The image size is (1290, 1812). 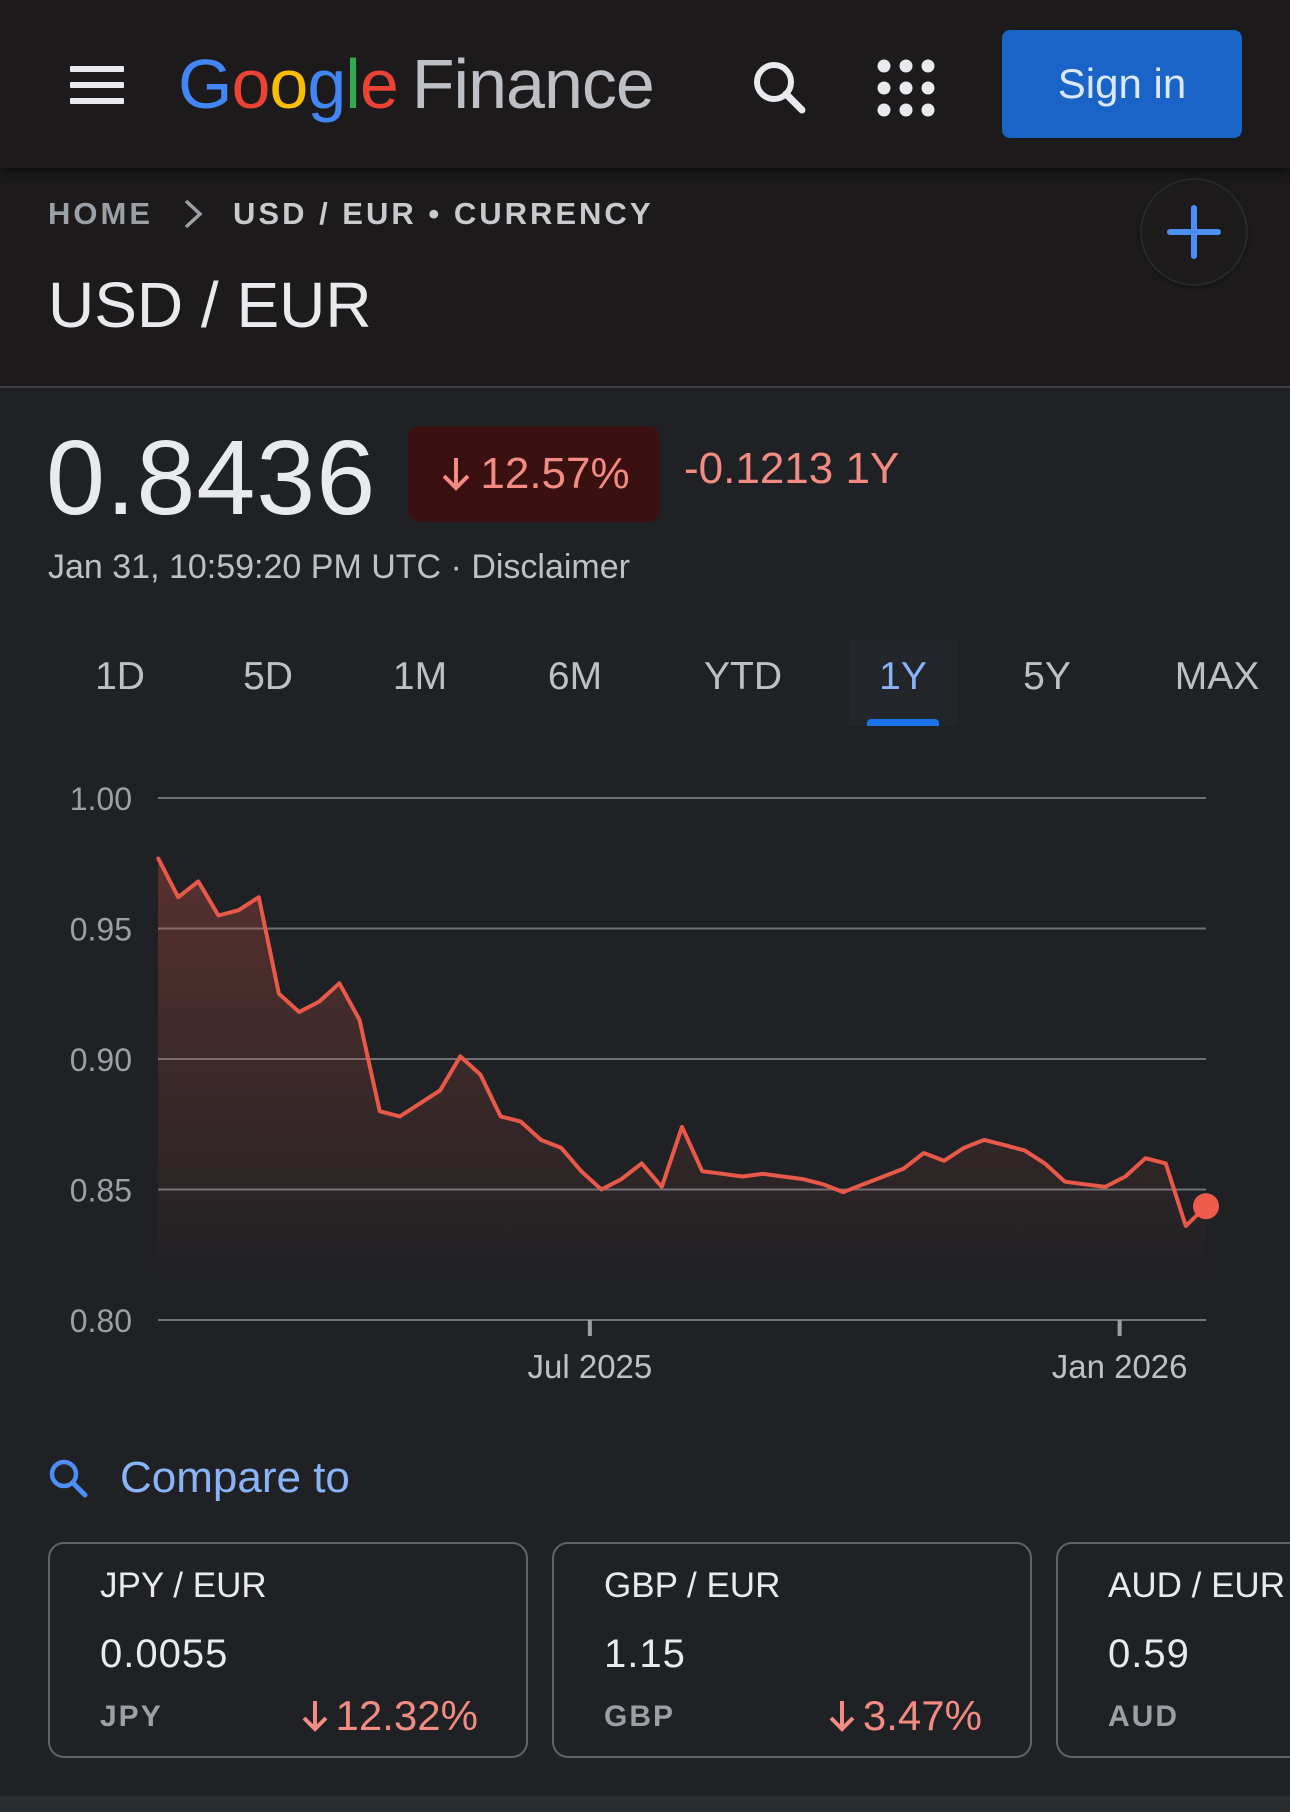 I want to click on compare-card-jpy: JPY / EUR 0.0055 JPY 12.32%, so click(x=288, y=1650).